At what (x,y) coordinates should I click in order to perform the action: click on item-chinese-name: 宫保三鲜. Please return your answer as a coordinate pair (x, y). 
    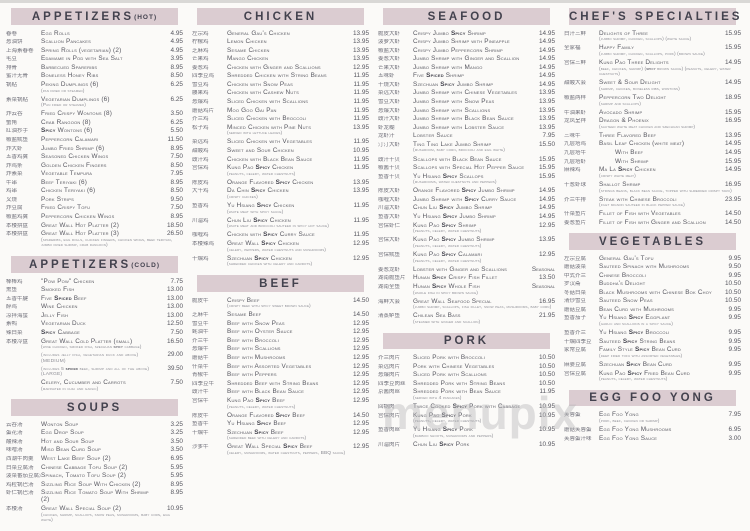
    Looking at the image, I should click on (575, 62).